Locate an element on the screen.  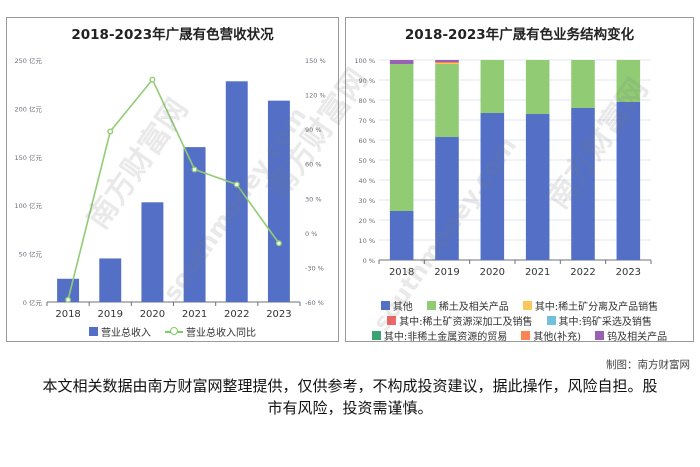
y-left-tick-label: 250 亿元 is located at coordinates (29, 60).